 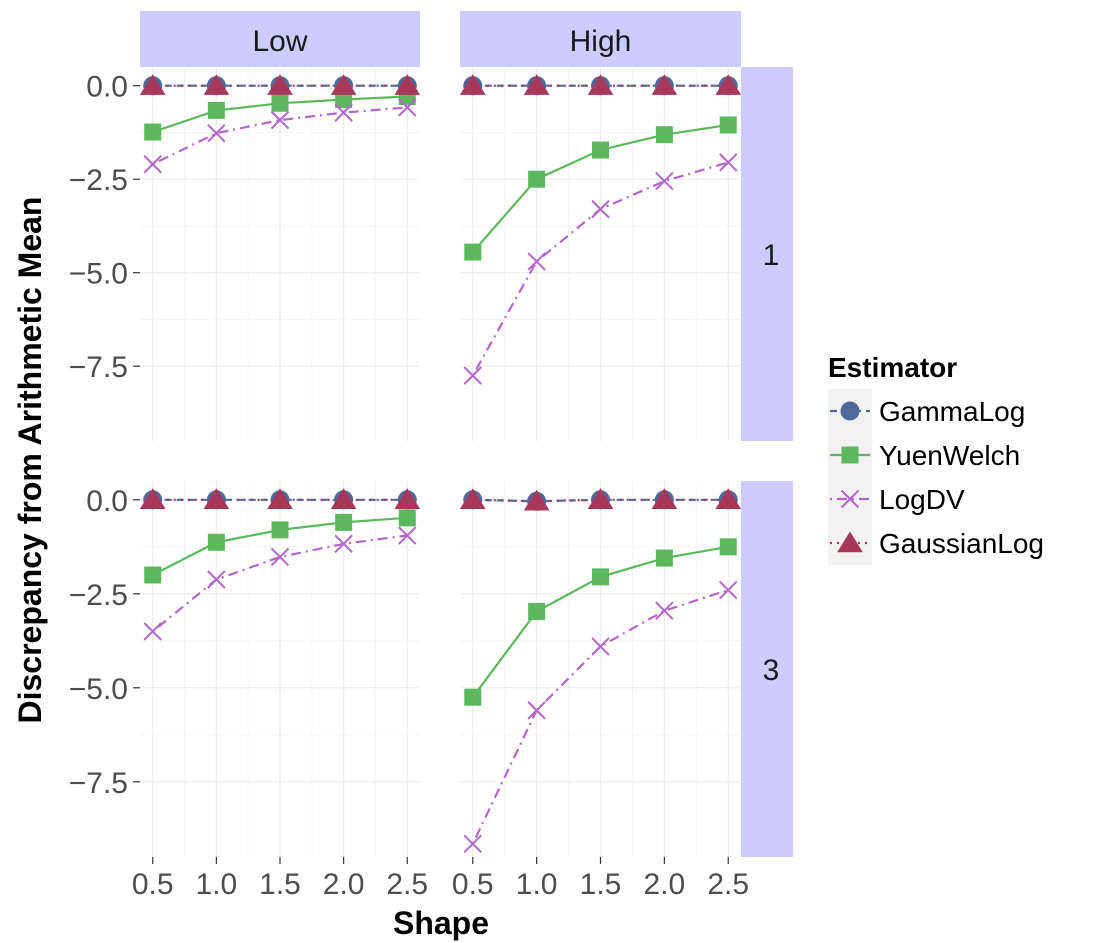 What do you see at coordinates (892, 367) in the screenshot?
I see `legend-title: Estimator` at bounding box center [892, 367].